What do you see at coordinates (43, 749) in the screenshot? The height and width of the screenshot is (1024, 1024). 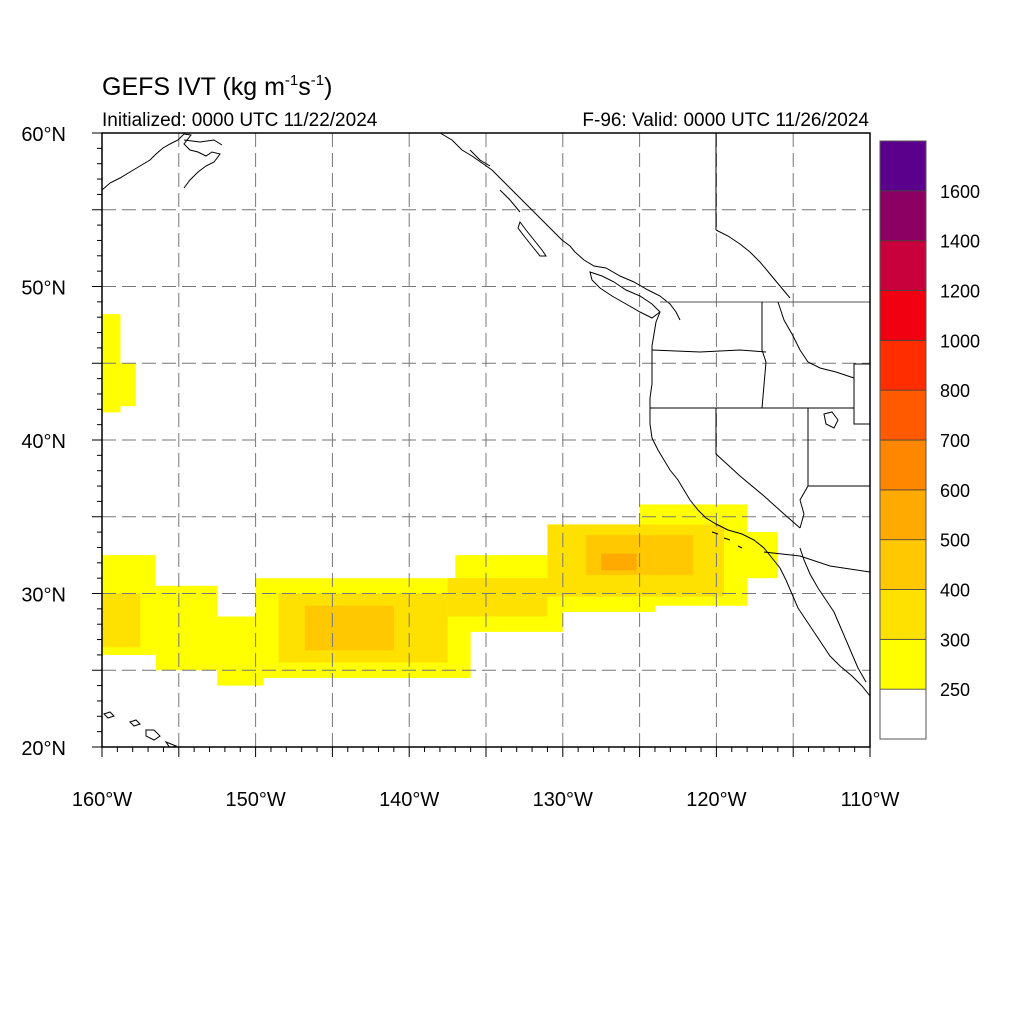 I see `lat-tick-label: 20°N` at bounding box center [43, 749].